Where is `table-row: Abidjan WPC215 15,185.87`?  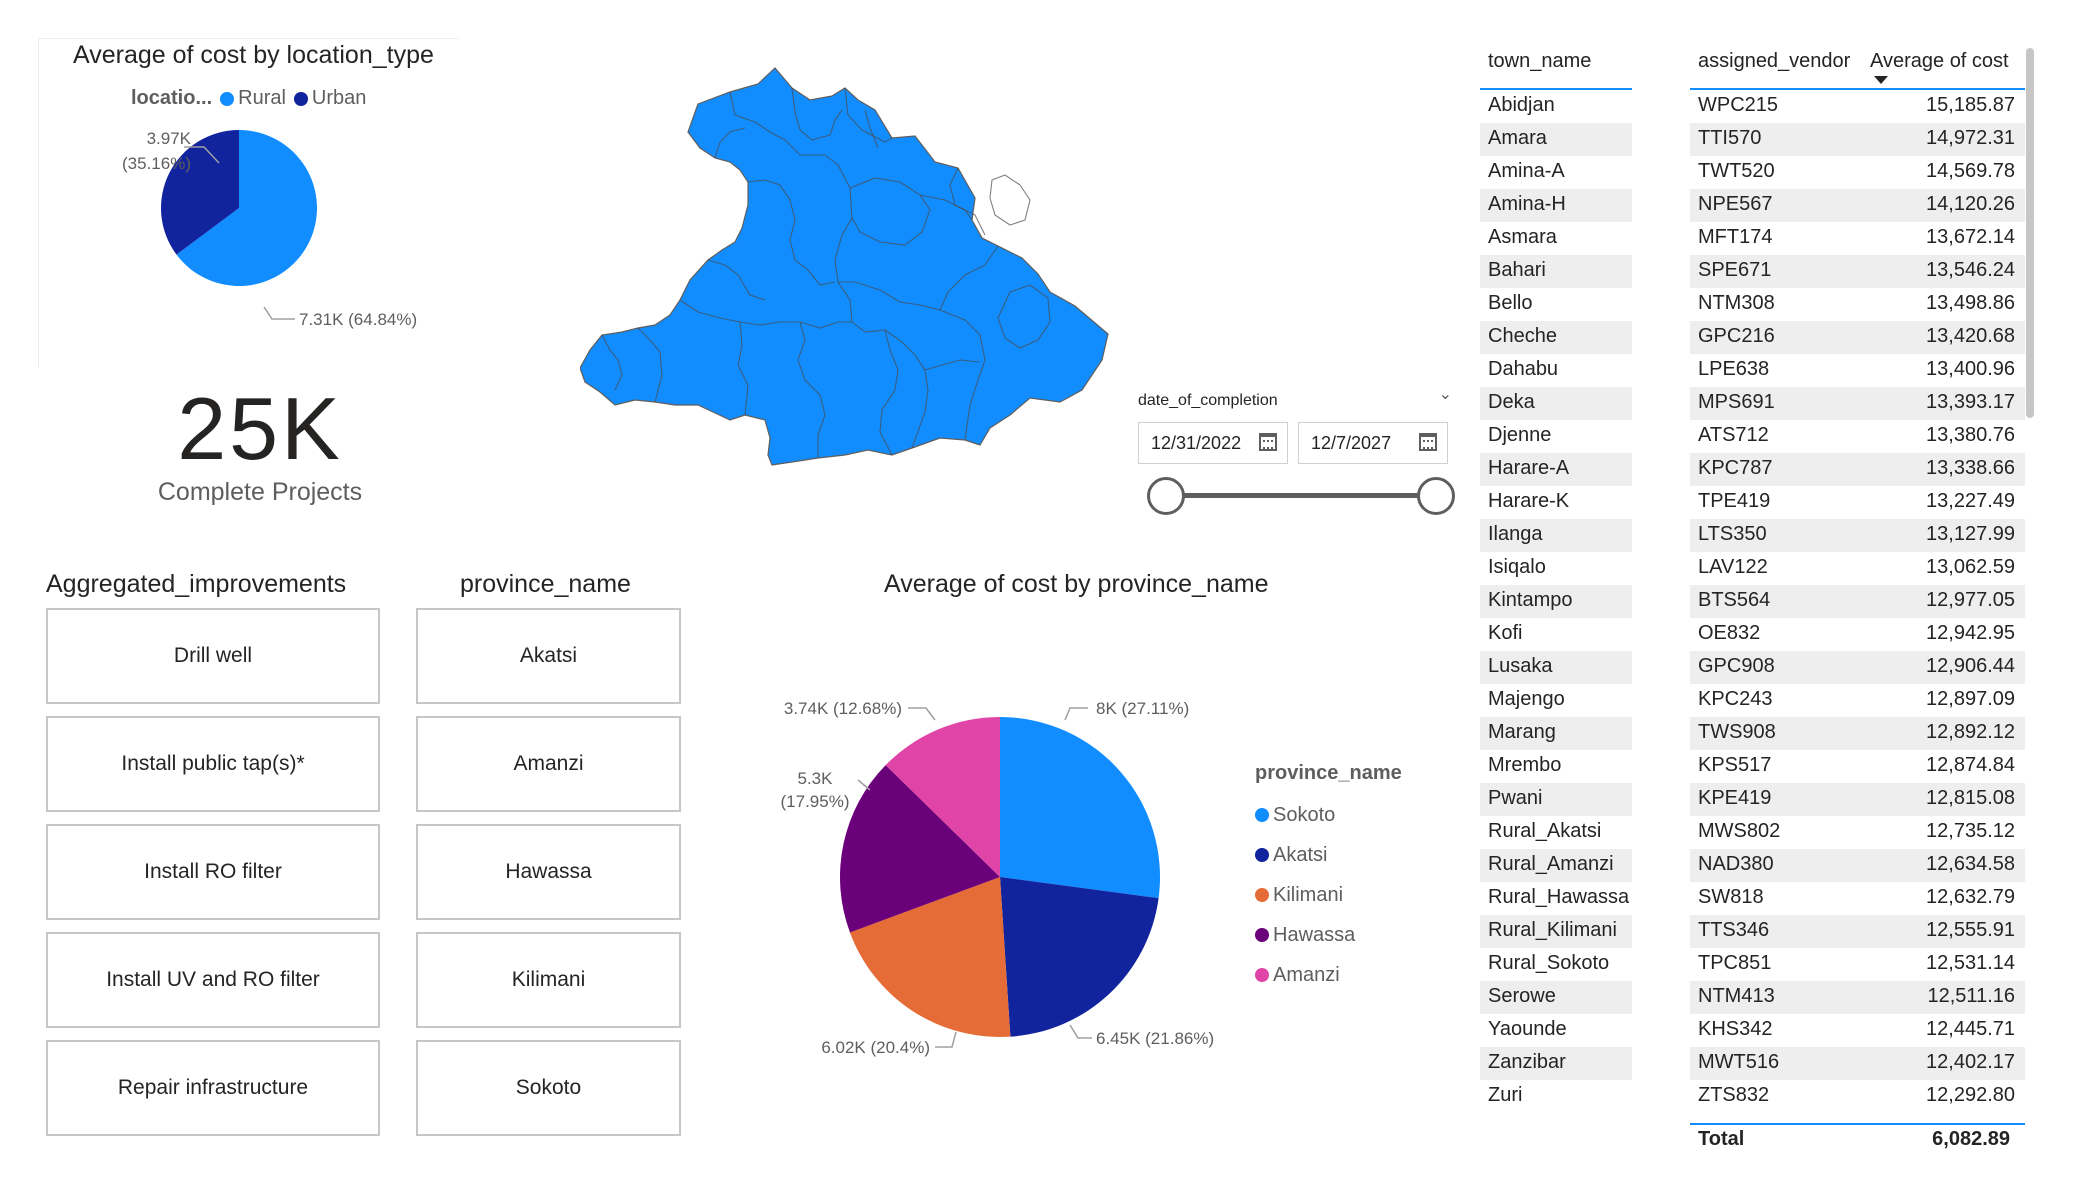
table-row: Abidjan WPC215 15,185.87 is located at coordinates (1752, 106).